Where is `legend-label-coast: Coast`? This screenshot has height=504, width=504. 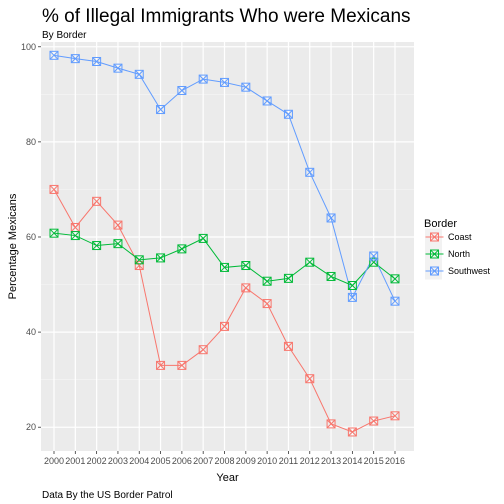 legend-label-coast: Coast is located at coordinates (460, 237).